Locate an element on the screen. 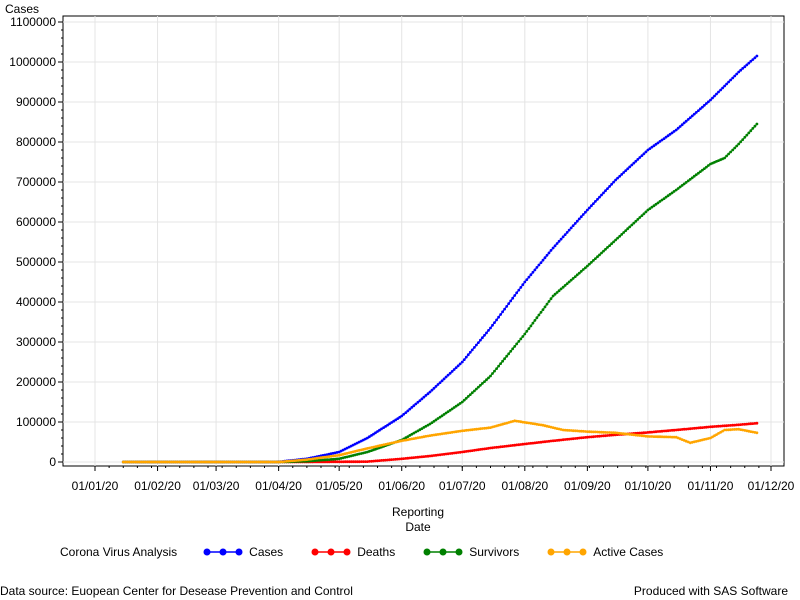 The width and height of the screenshot is (800, 600). y-tick-label: 900000 is located at coordinates (36, 102).